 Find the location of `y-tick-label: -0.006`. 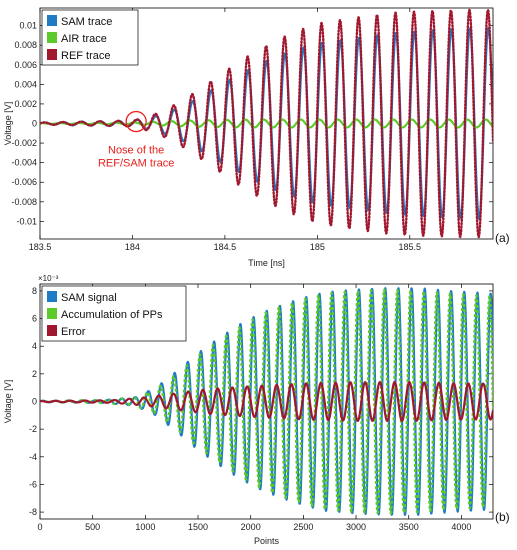

y-tick-label: -0.006 is located at coordinates (24, 182).